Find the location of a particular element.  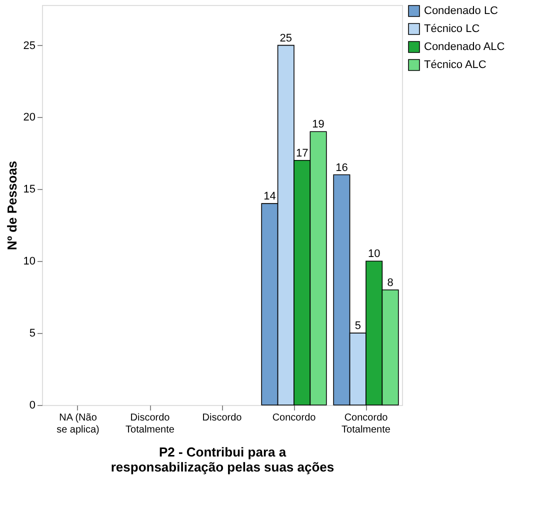

data-label: 17 is located at coordinates (302, 153).